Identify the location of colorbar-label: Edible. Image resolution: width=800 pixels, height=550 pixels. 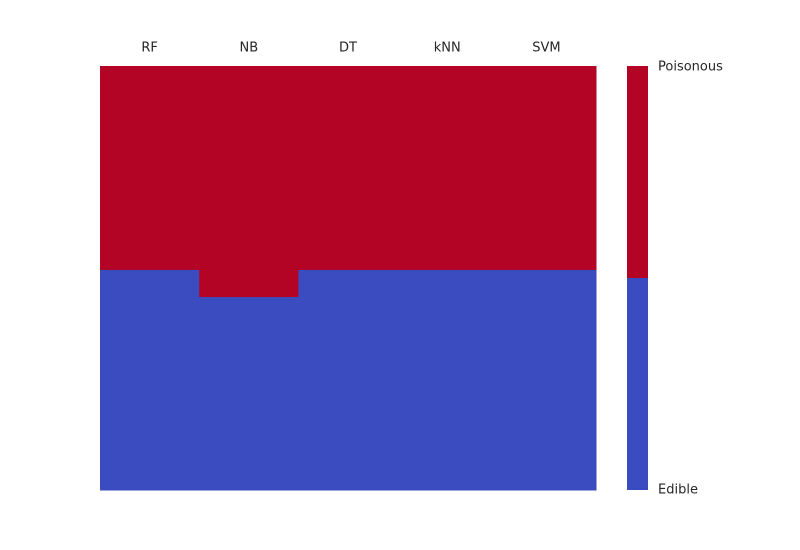
(678, 490).